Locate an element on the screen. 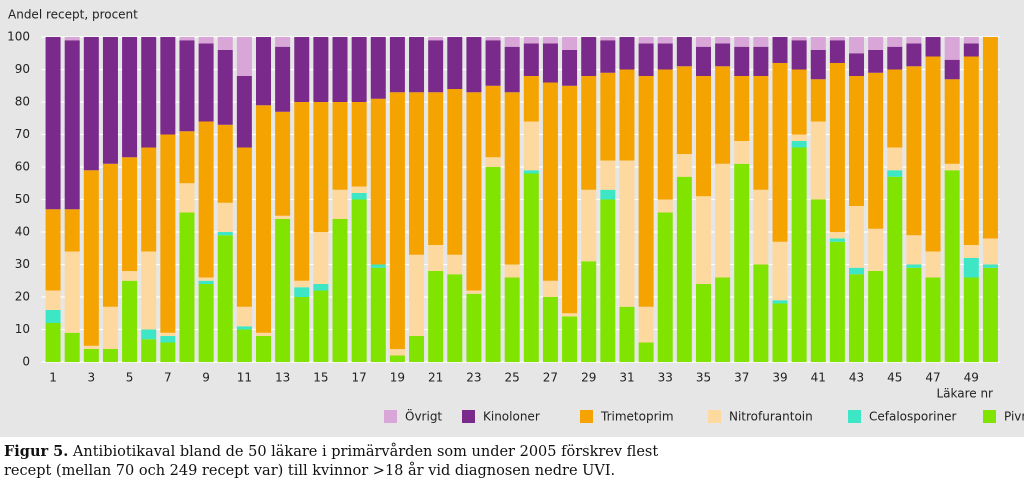  x-tick-label: 37 is located at coordinates (741, 378).